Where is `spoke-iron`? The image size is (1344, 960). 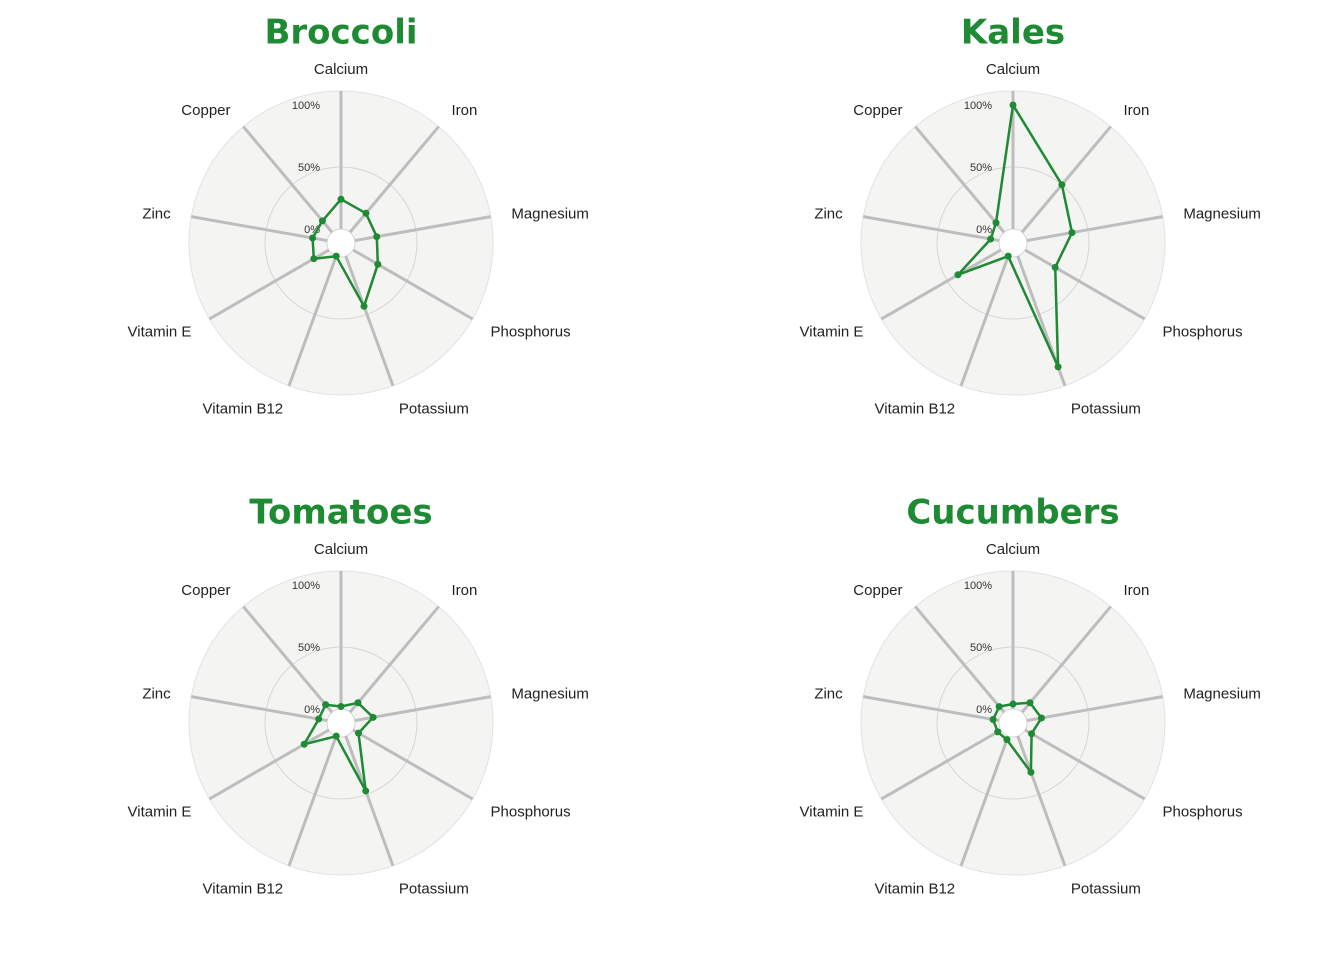 spoke-iron is located at coordinates (394, 659).